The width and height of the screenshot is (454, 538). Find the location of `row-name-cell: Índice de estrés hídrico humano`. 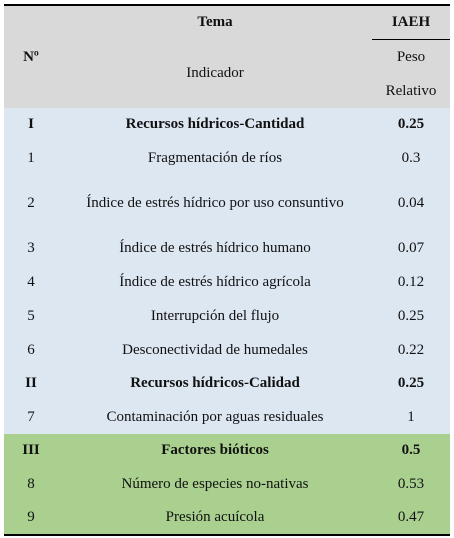

row-name-cell: Índice de estrés hídrico humano is located at coordinates (215, 248).